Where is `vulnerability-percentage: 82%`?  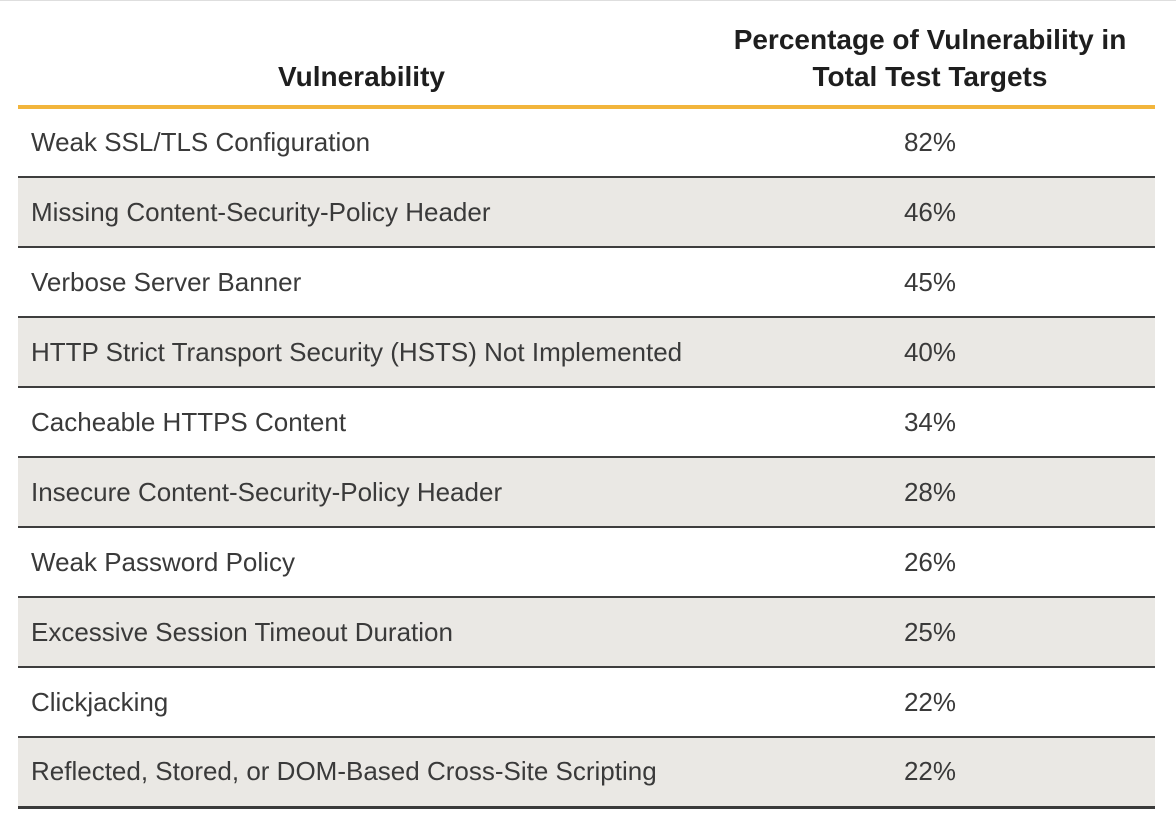
vulnerability-percentage: 82% is located at coordinates (930, 142).